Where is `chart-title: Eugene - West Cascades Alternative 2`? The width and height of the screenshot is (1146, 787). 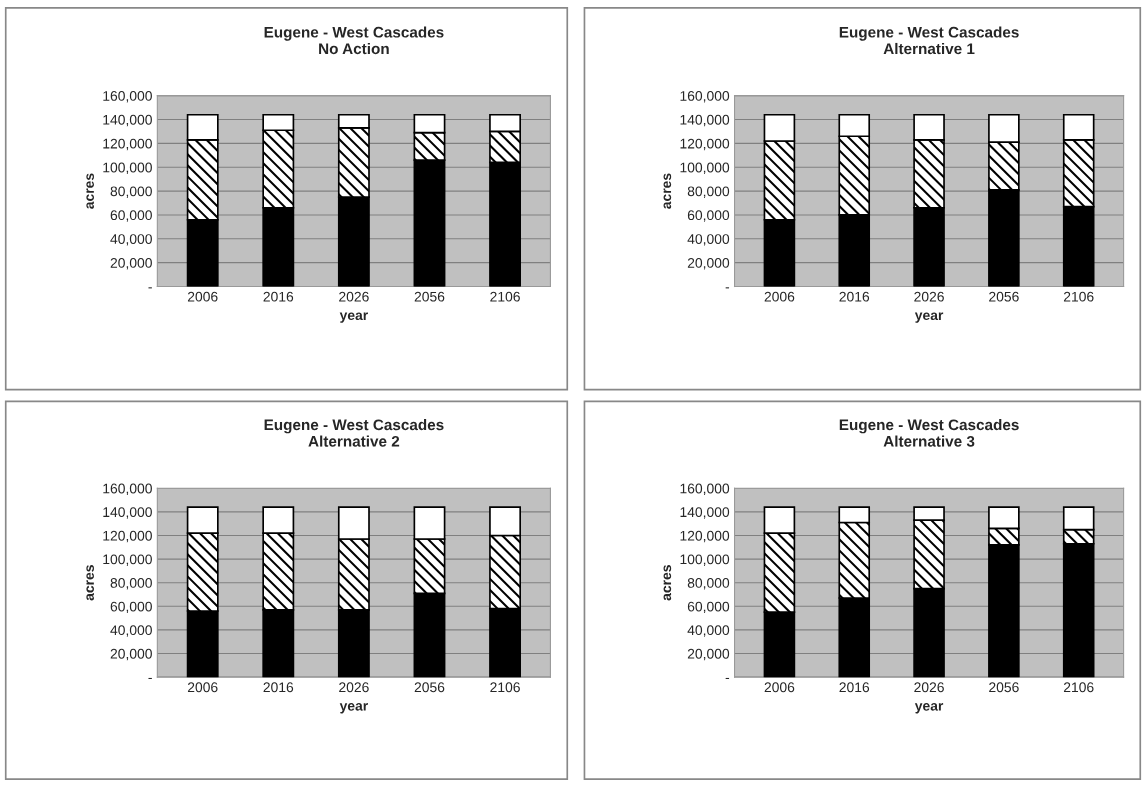 chart-title: Eugene - West Cascades Alternative 2 is located at coordinates (354, 432).